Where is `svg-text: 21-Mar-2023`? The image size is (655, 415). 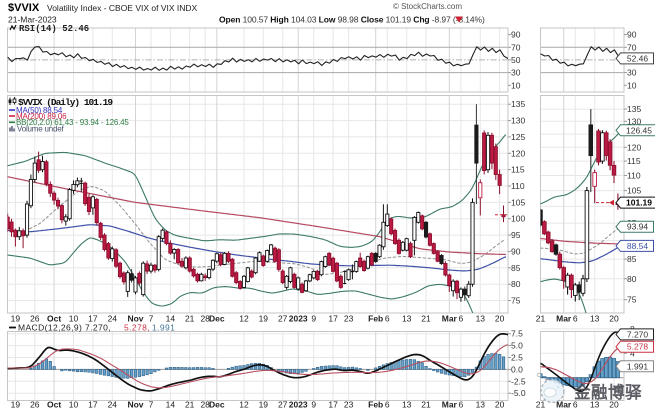
svg-text: 21-Mar-2023 is located at coordinates (32, 20).